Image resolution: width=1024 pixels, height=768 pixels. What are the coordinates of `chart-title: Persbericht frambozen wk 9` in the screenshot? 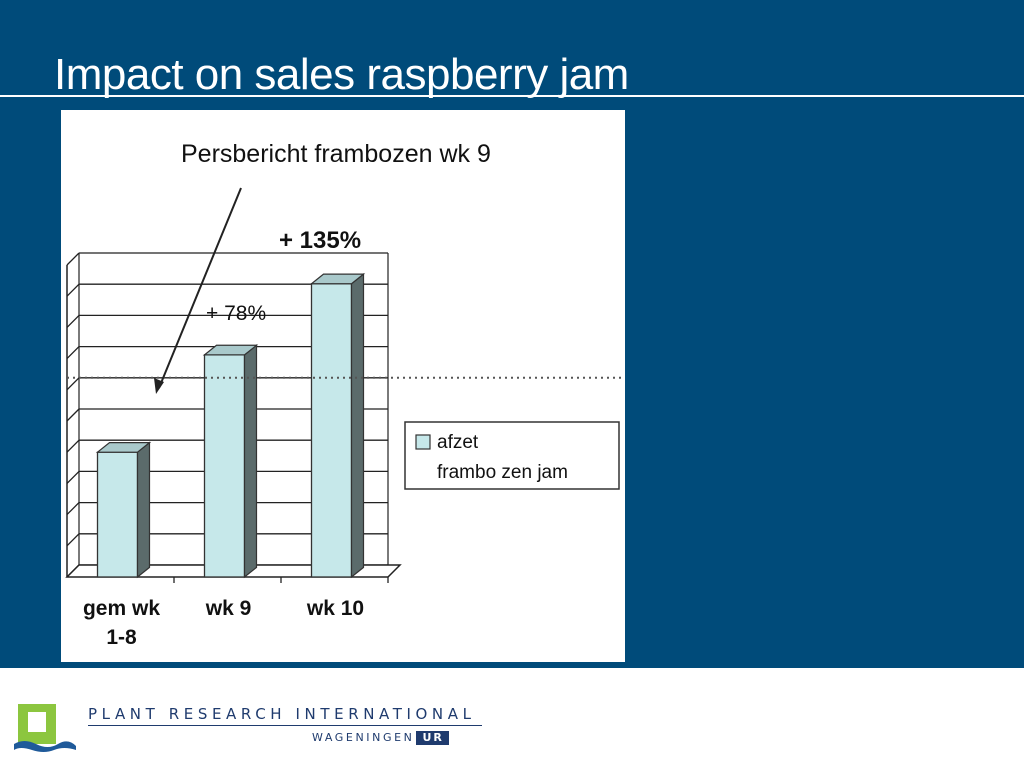 It's located at (336, 154).